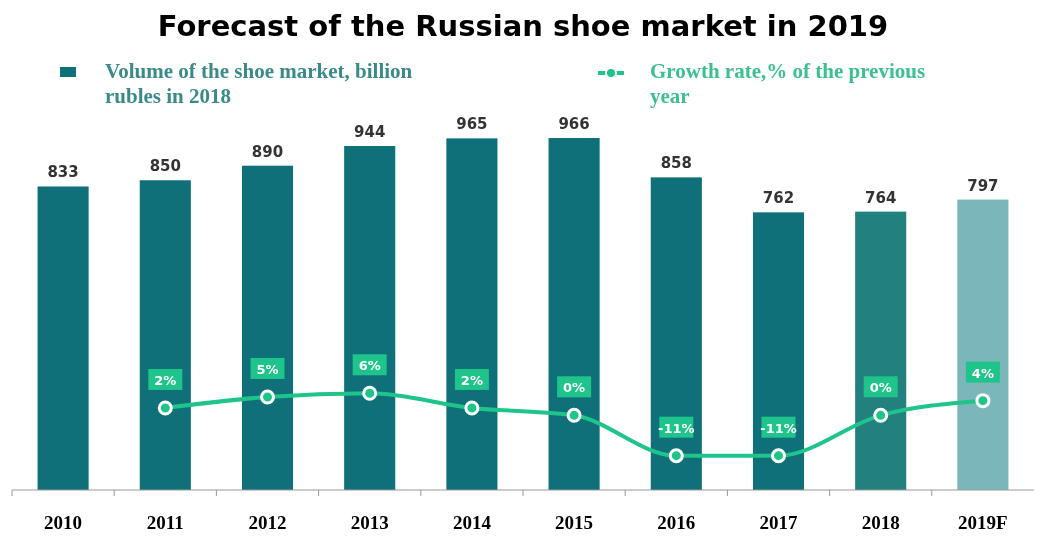  I want to click on x-tick-label: 2018, so click(880, 522).